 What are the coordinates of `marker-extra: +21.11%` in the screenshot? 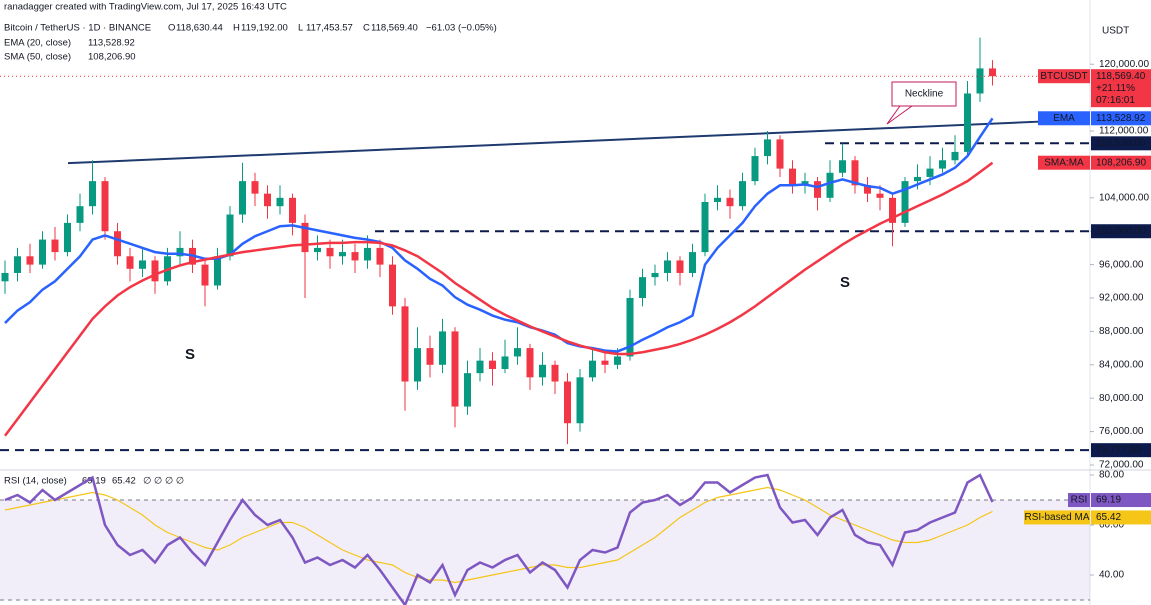 It's located at (1115, 88).